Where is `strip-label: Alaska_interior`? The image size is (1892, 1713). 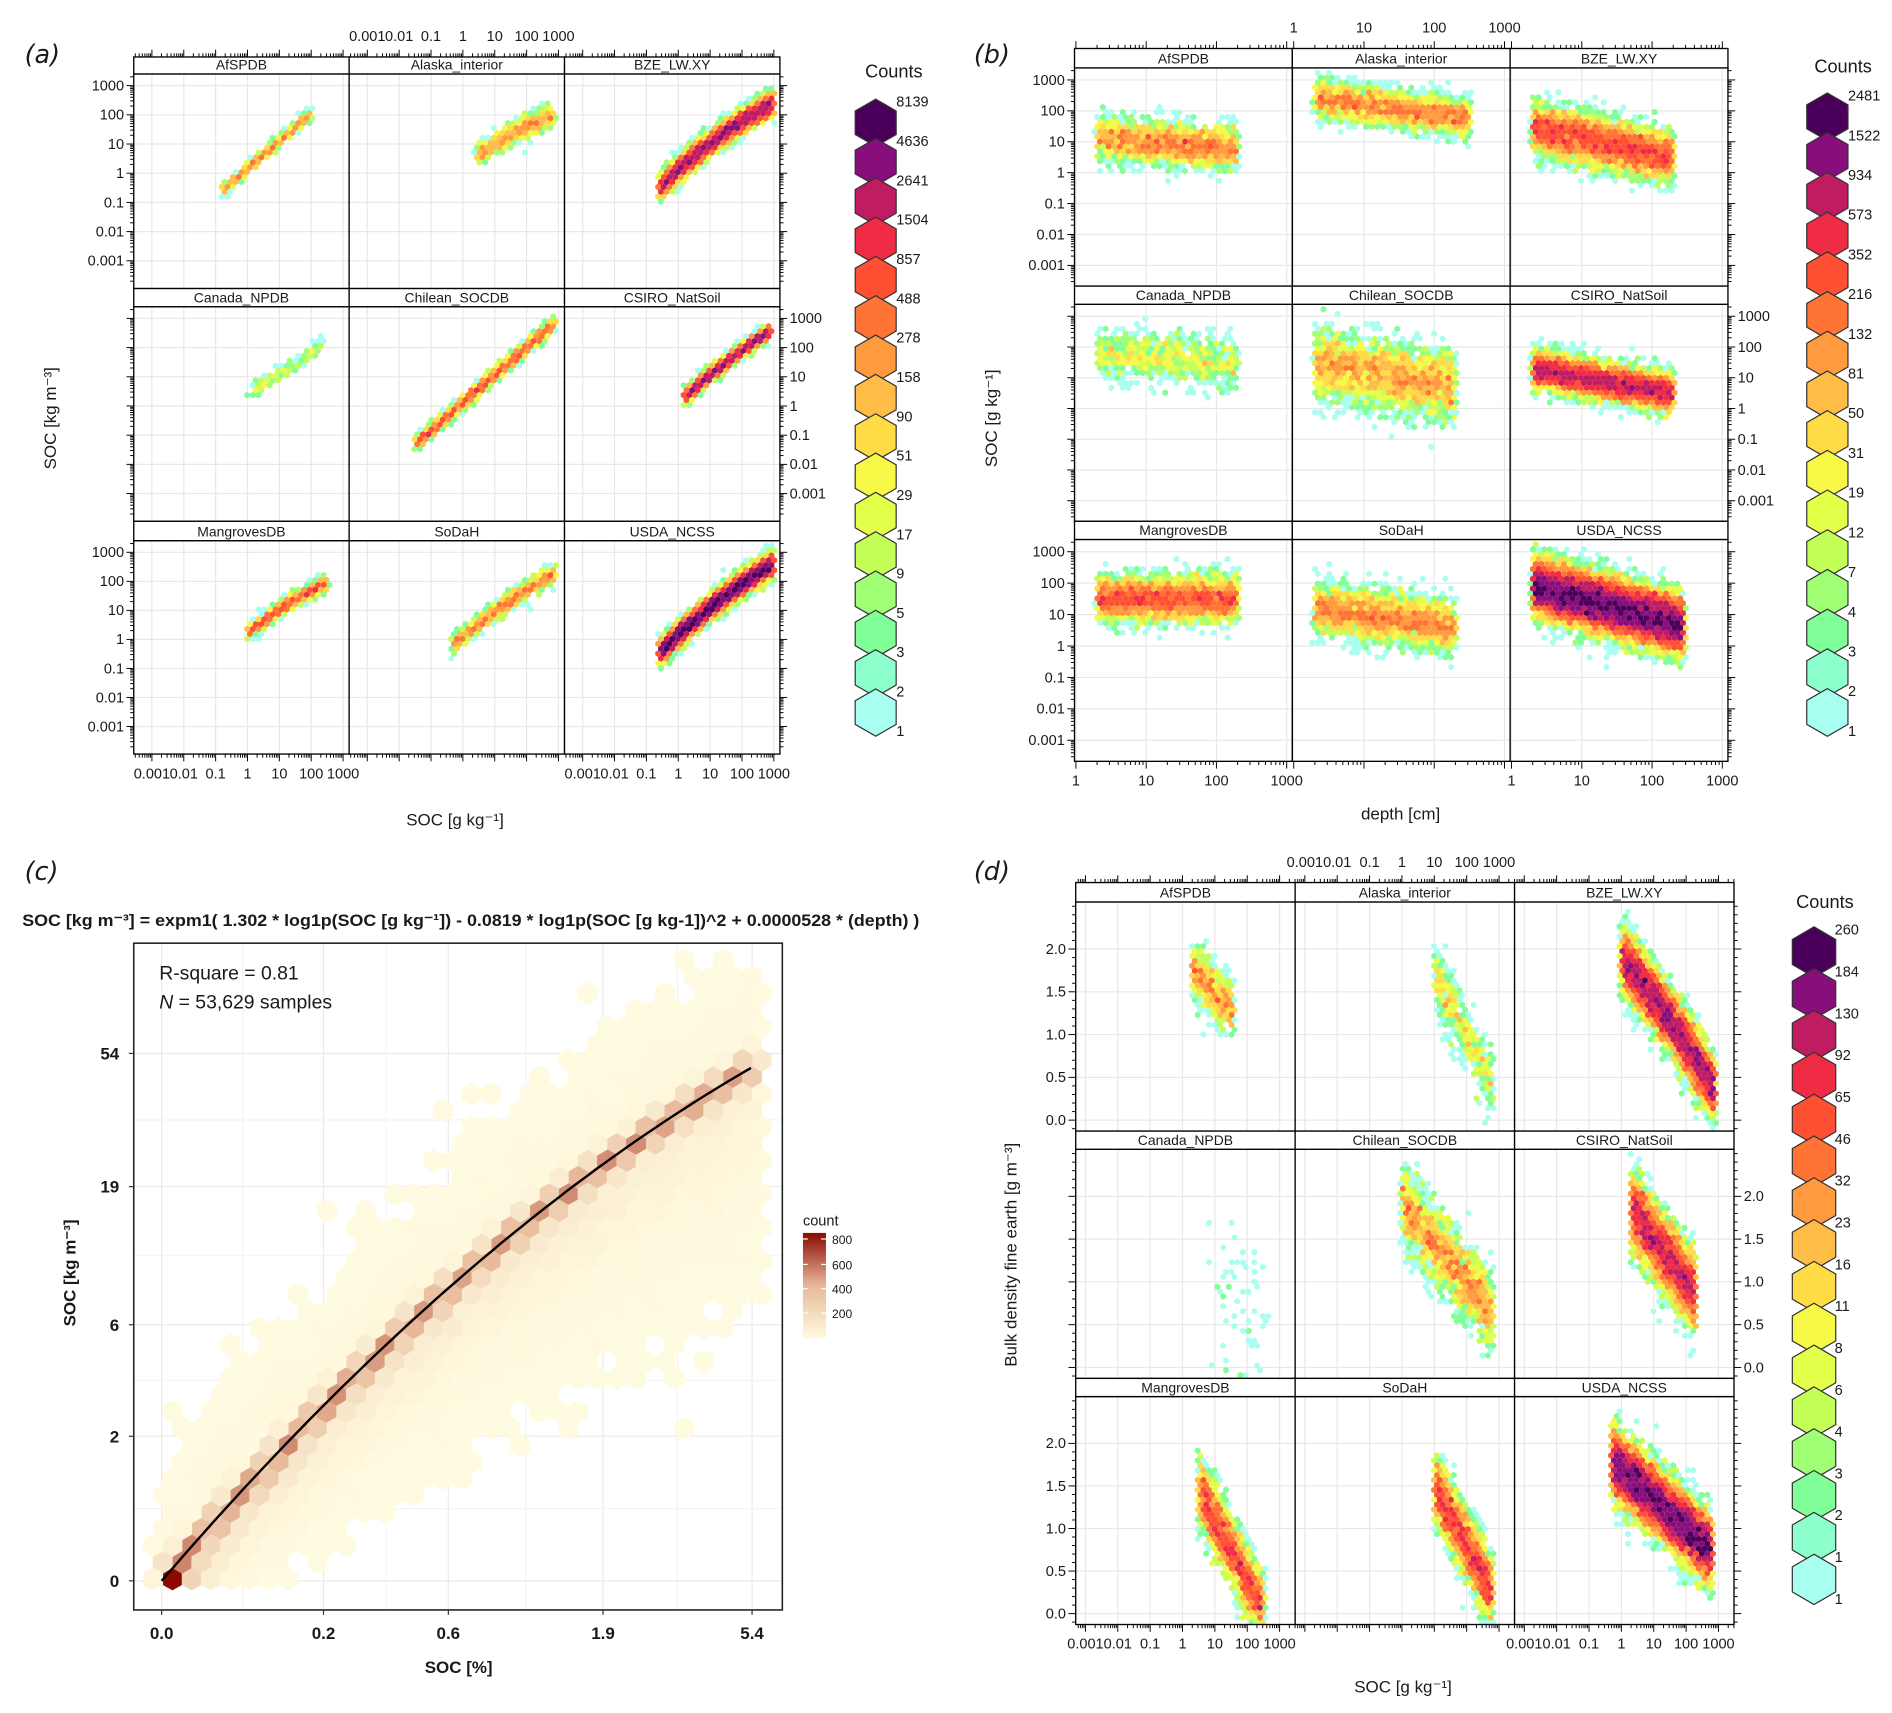
strip-label: Alaska_interior is located at coordinates (457, 65).